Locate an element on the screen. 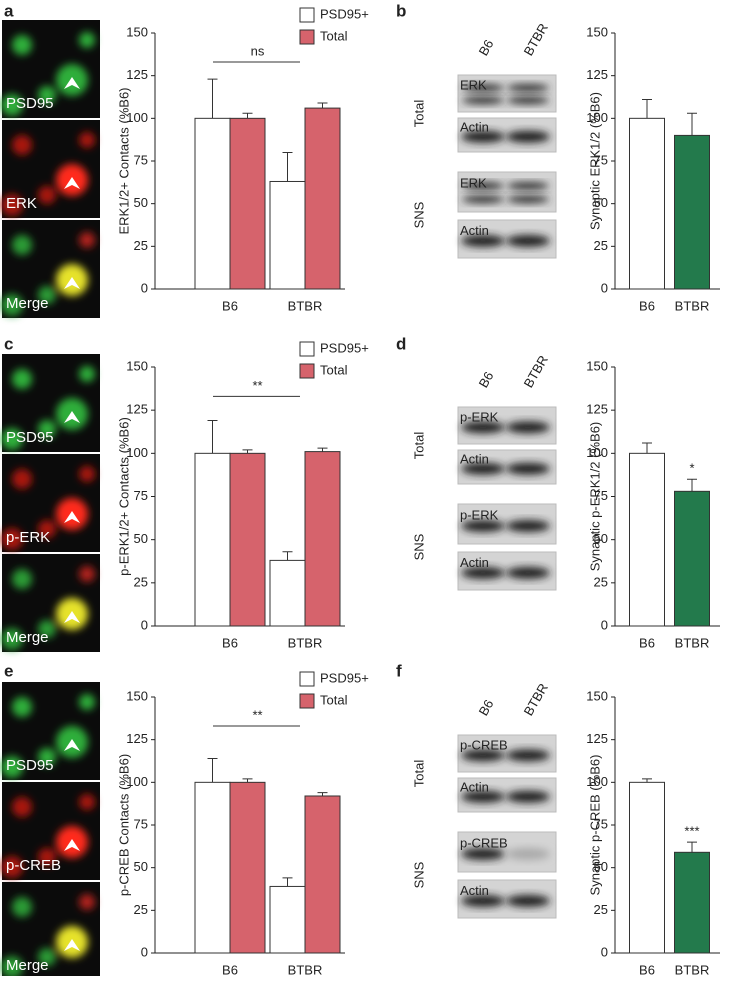 The width and height of the screenshot is (746, 981). panel-letter: a is located at coordinates (9, 10).